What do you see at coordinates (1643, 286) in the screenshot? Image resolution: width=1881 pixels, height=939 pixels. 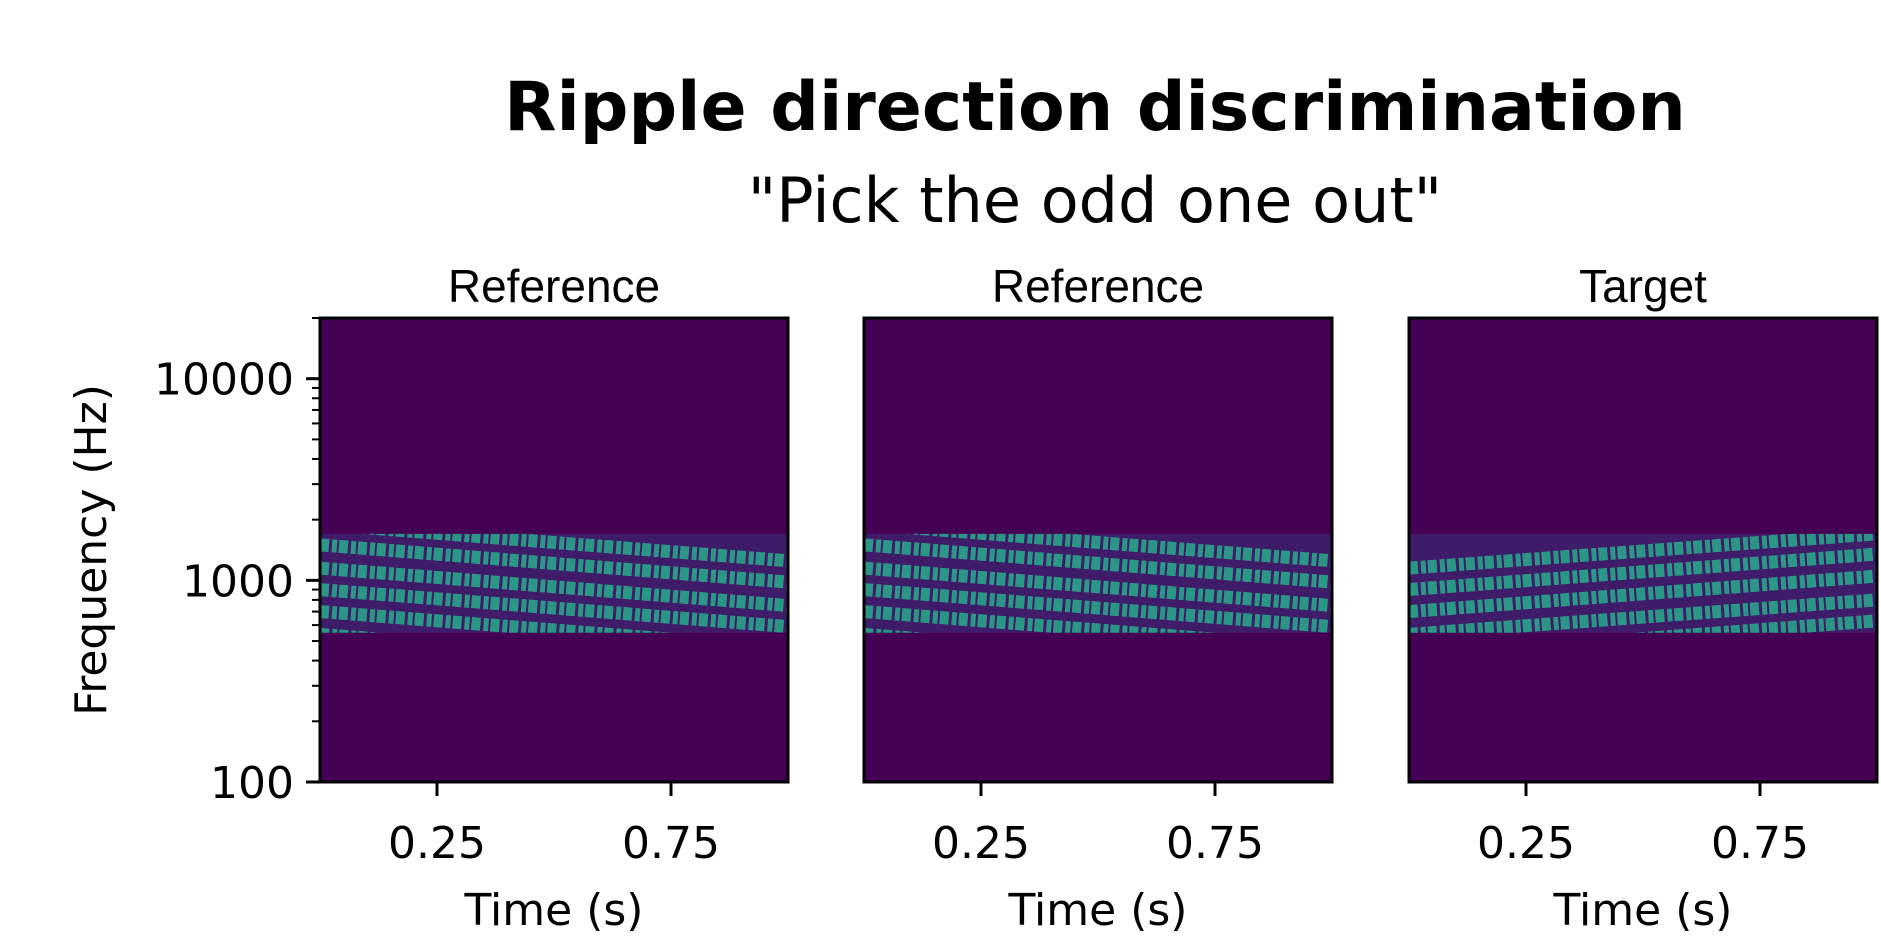 I see `panel-title: Target` at bounding box center [1643, 286].